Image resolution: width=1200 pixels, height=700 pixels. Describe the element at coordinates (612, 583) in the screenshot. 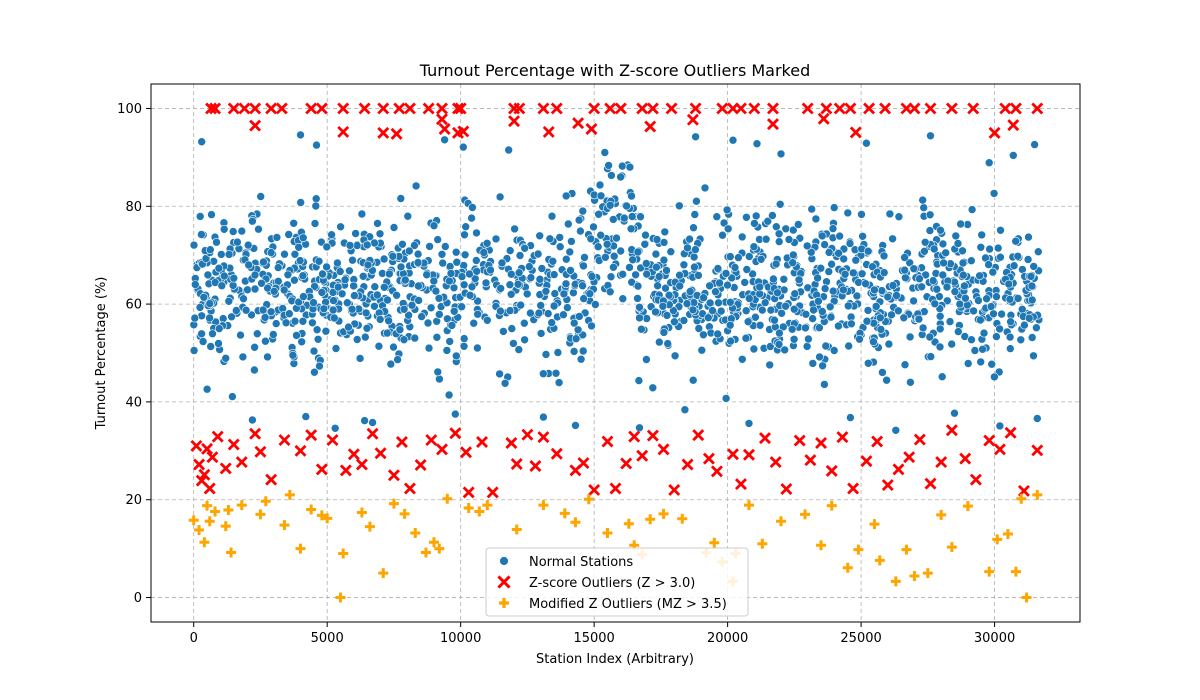

I see `legend-label-zscore: Z-score Outliers (Z > 3.0)` at that location.